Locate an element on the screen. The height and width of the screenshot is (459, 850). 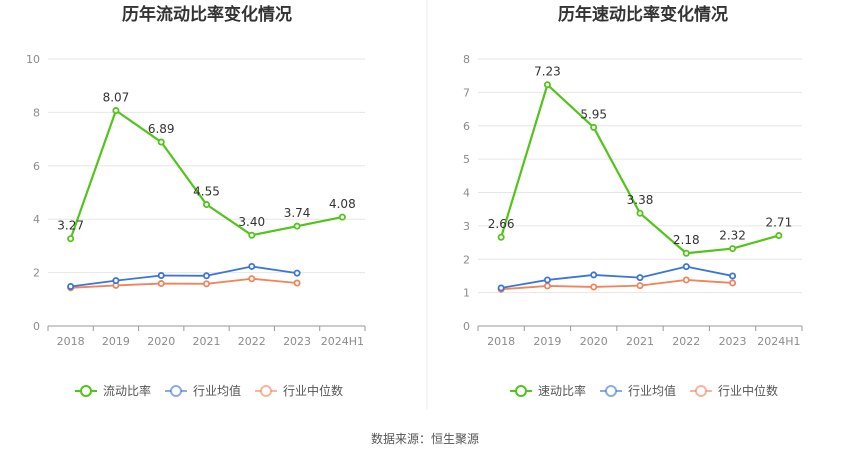
chart2-data-label: 7.23 is located at coordinates (547, 72).